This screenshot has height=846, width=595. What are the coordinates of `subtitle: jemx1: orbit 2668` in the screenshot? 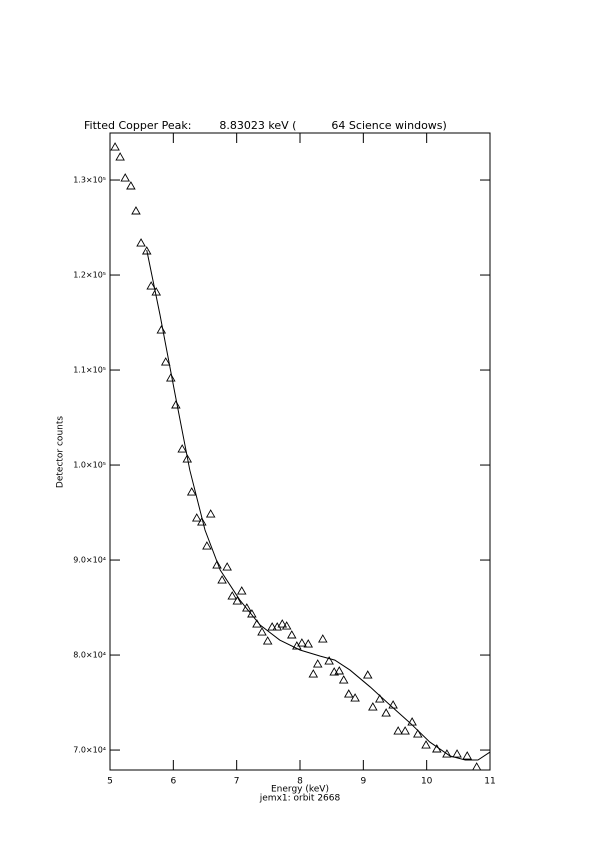 It's located at (300, 799).